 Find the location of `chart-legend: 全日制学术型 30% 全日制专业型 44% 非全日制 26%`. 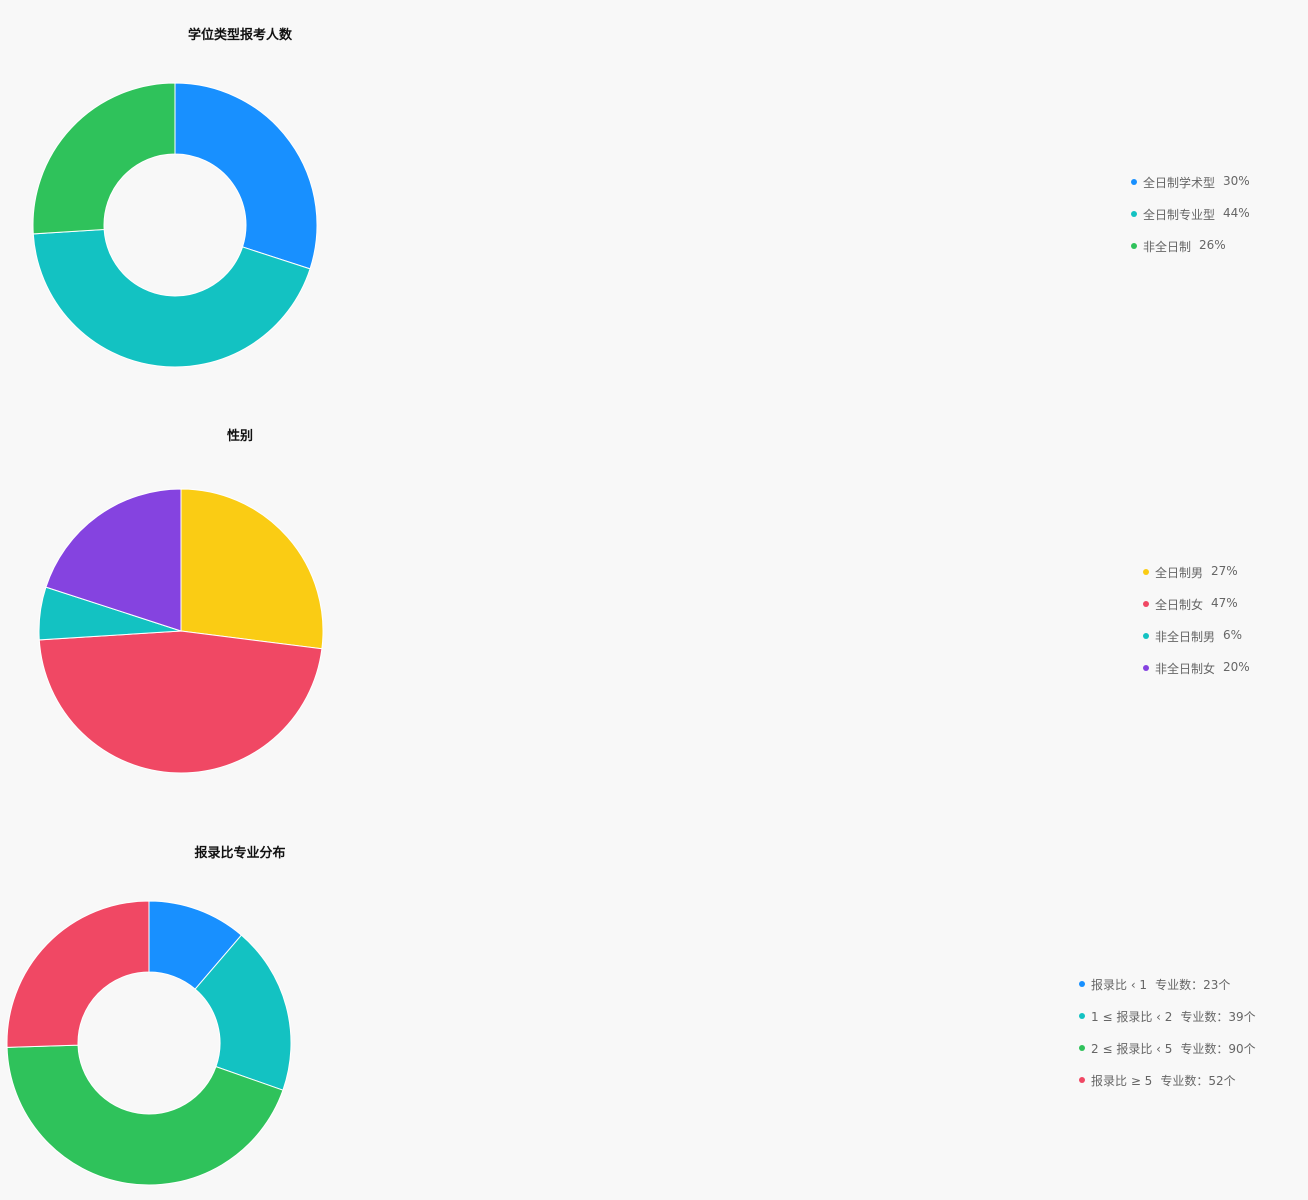

chart-legend: 全日制学术型 30% 全日制专业型 44% 非全日制 26% is located at coordinates (1190, 222).